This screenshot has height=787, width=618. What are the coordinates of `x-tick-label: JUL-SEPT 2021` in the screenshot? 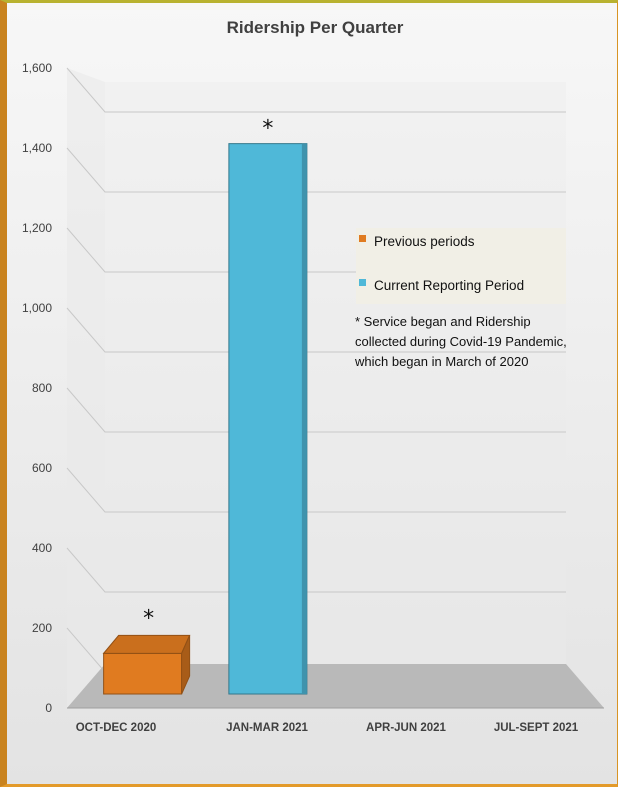 It's located at (536, 728).